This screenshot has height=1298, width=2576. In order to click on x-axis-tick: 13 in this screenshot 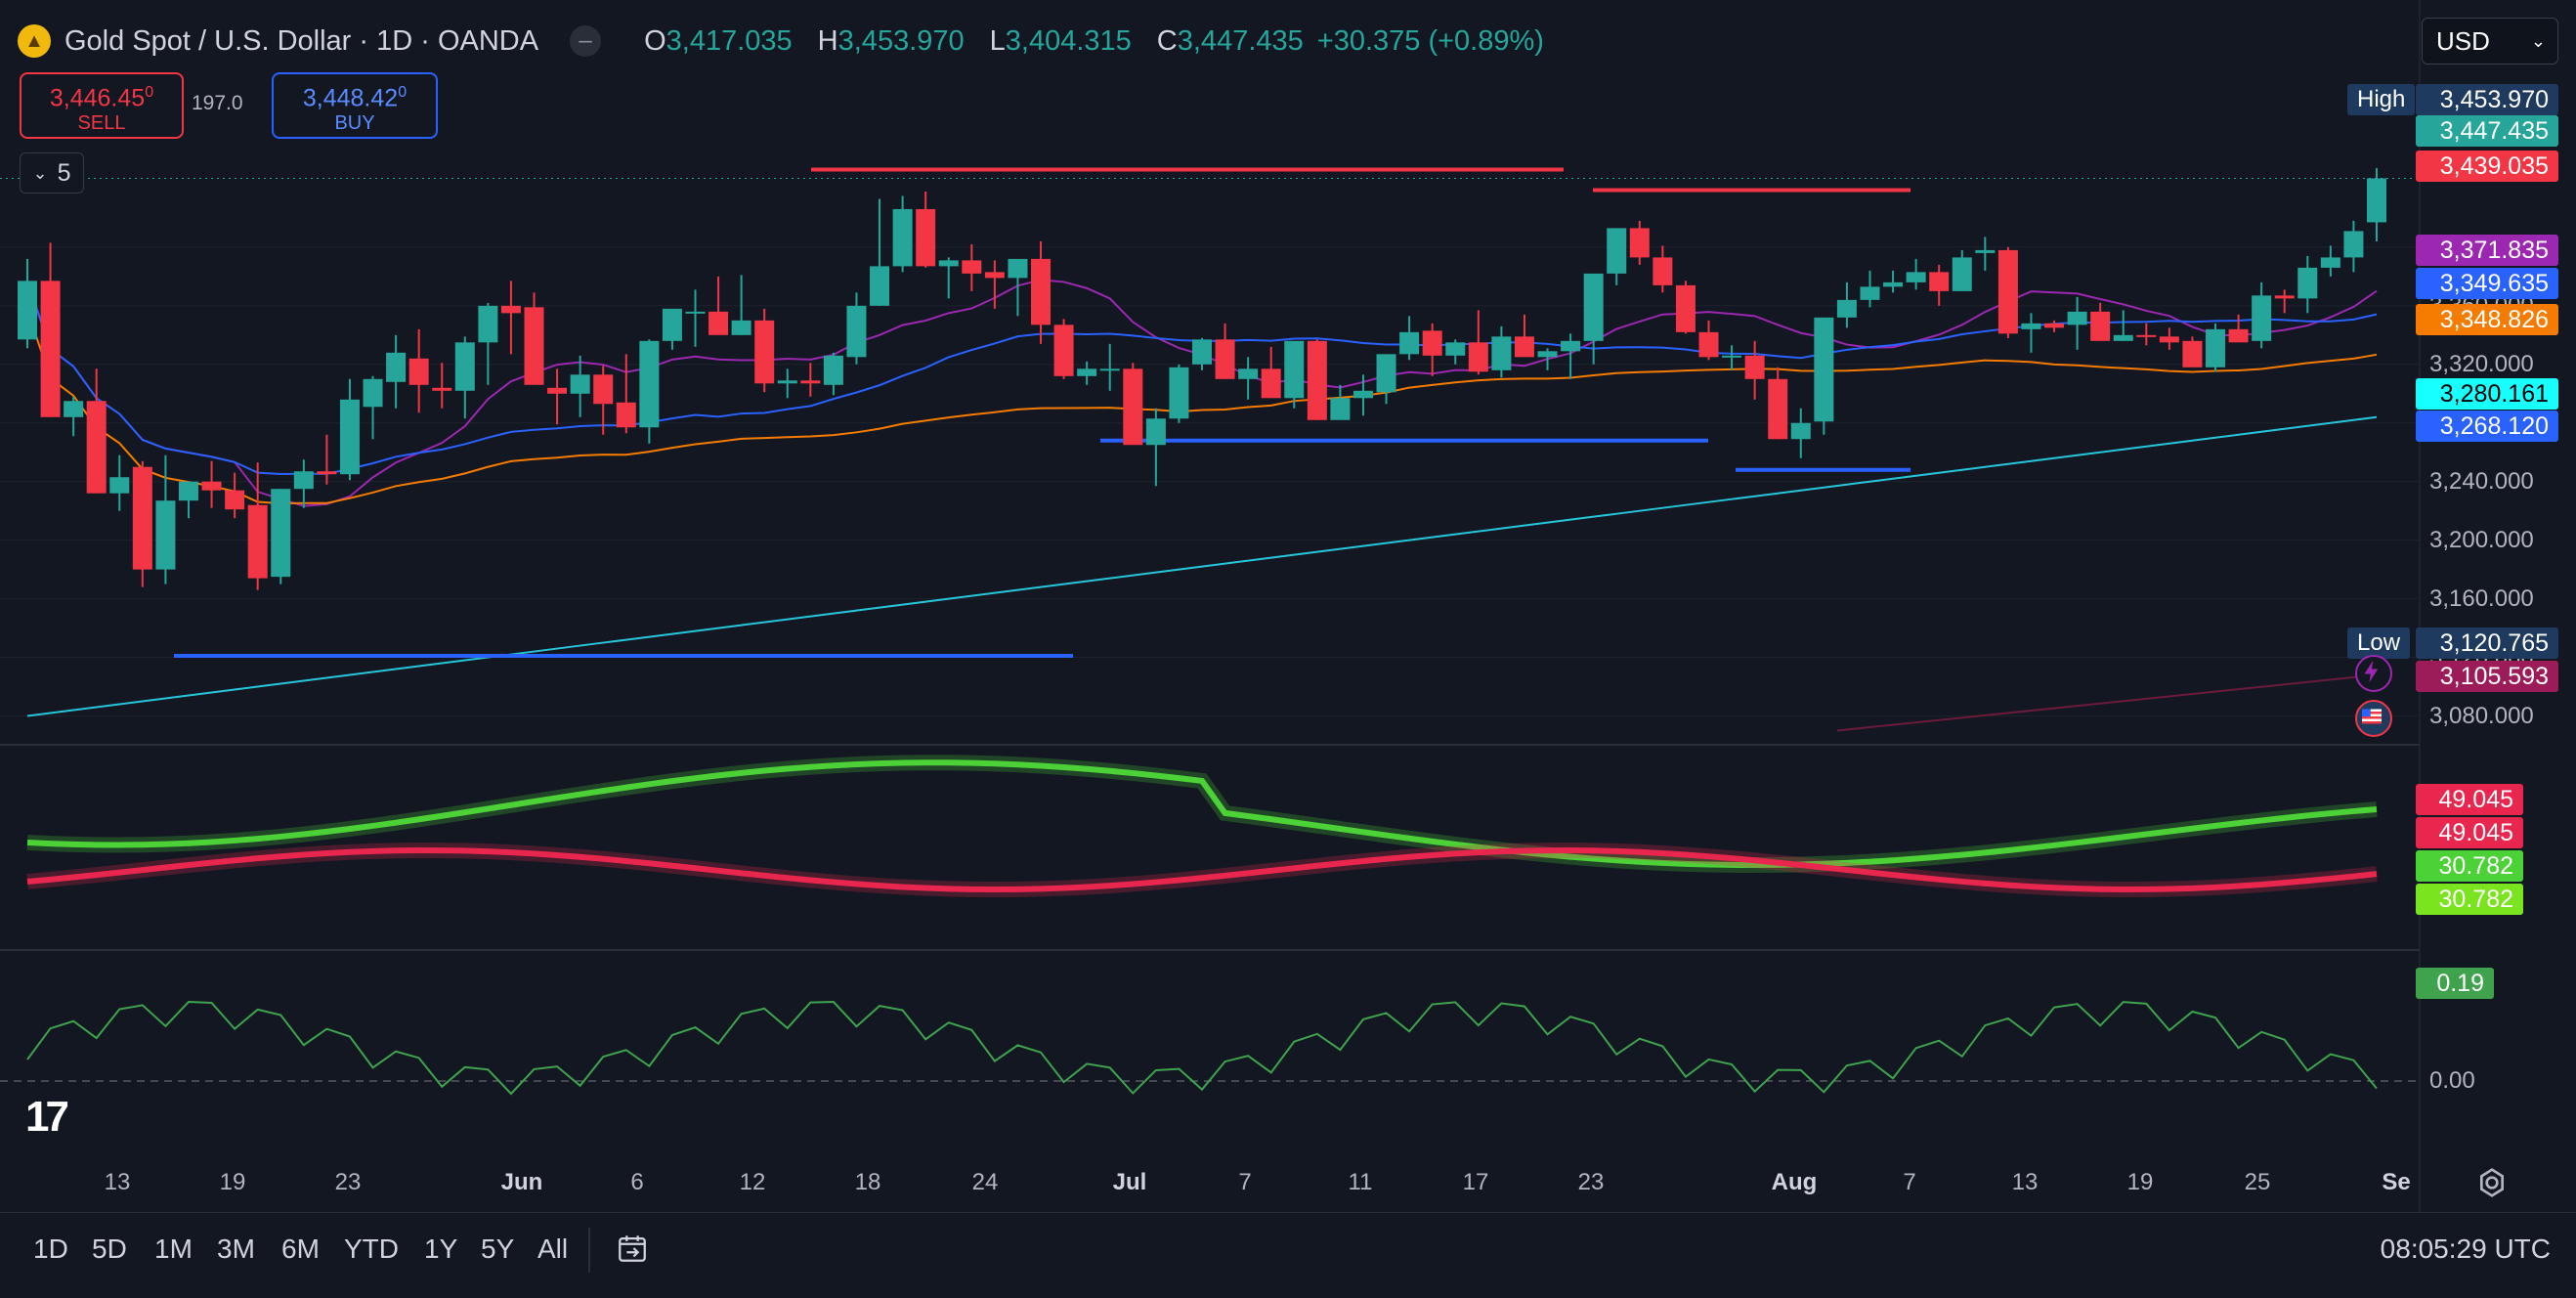, I will do `click(2025, 1182)`.